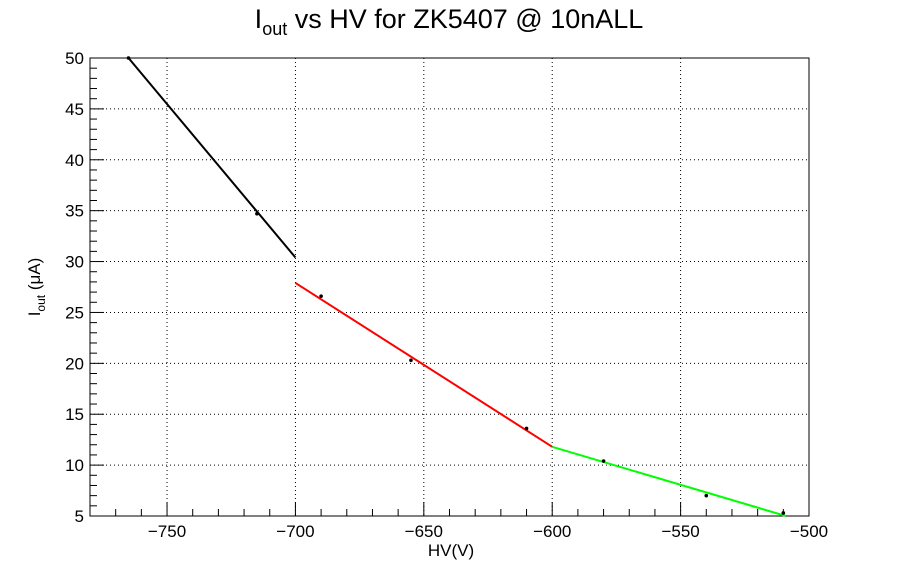 The image size is (898, 574). What do you see at coordinates (34, 314) in the screenshot?
I see `y-axis-title-main: I` at bounding box center [34, 314].